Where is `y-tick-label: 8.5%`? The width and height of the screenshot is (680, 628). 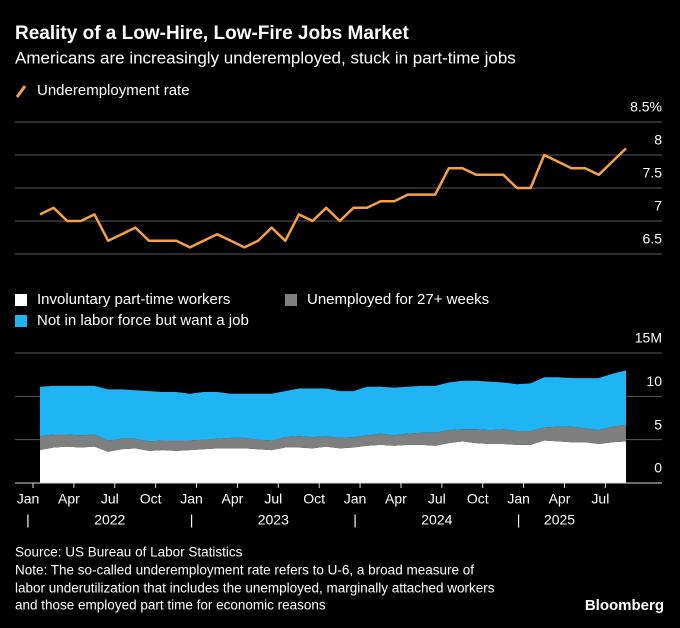
y-tick-label: 8.5% is located at coordinates (646, 107).